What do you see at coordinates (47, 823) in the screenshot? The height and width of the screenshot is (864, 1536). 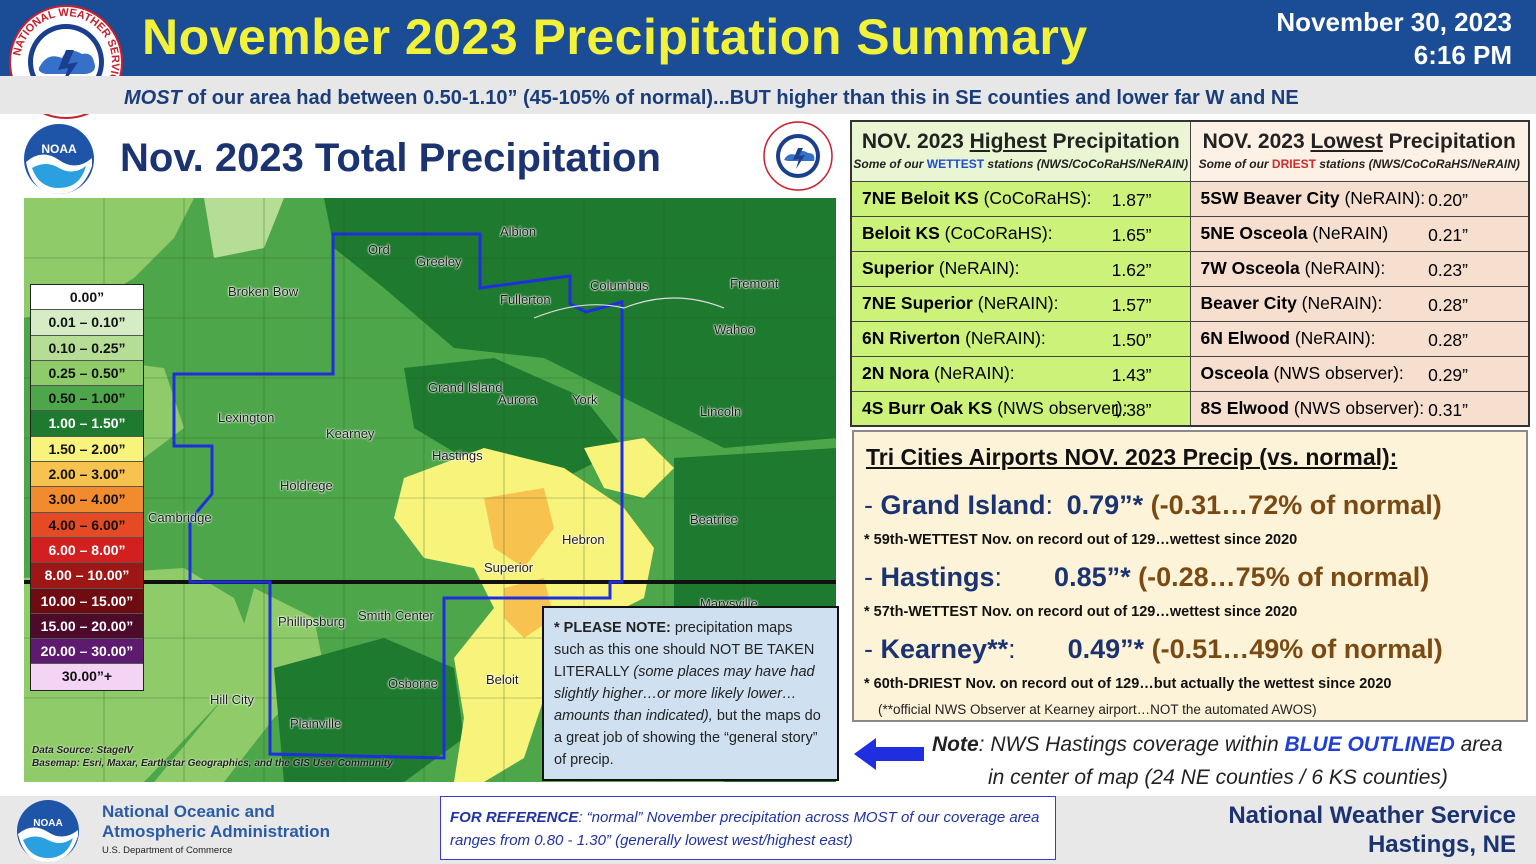 I see `noaa-footer-logo-text: NOAA` at bounding box center [47, 823].